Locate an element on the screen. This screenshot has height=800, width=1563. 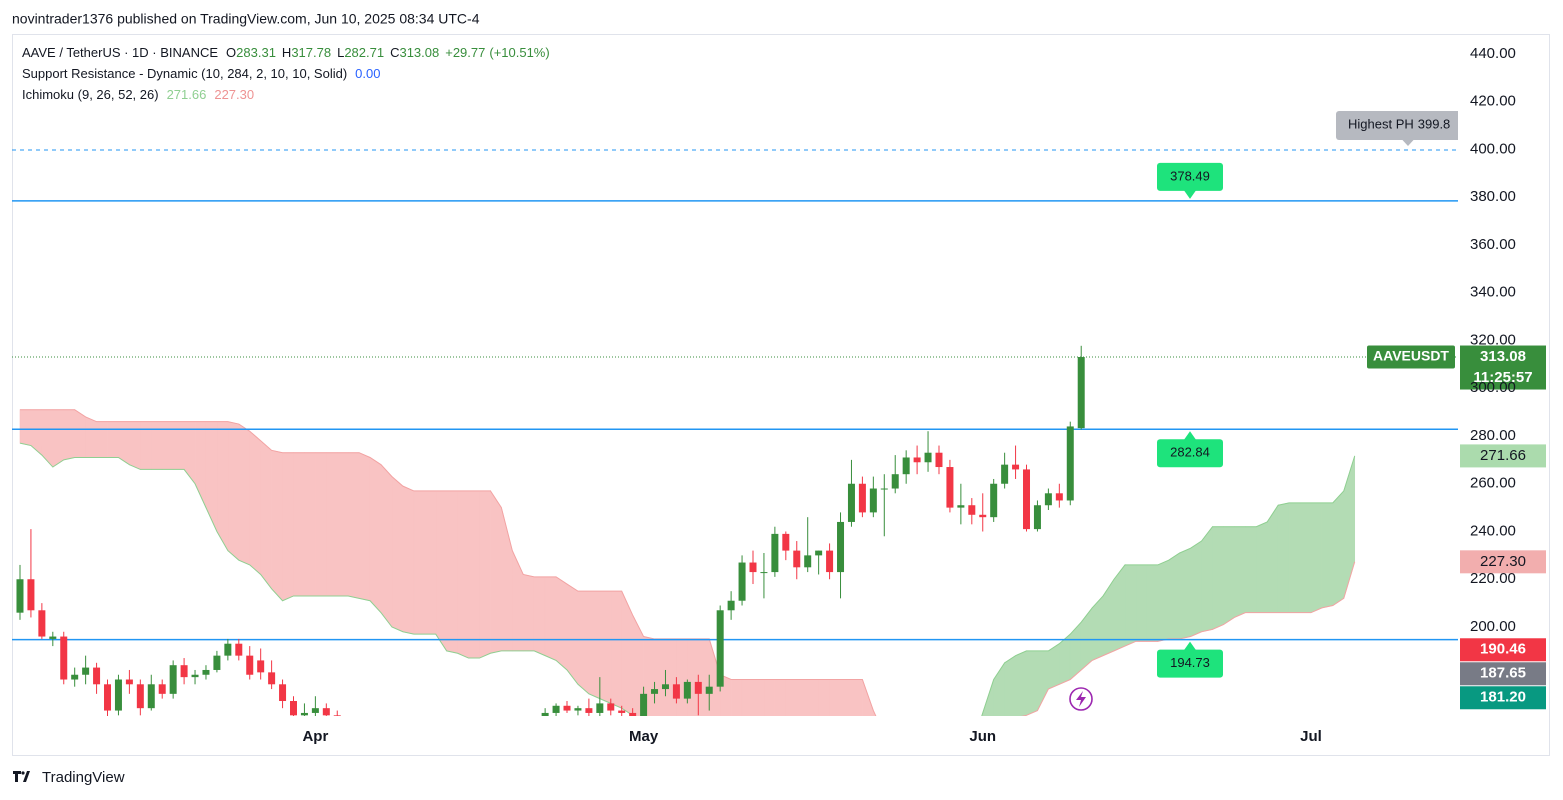
legend-ohlc-key: C is located at coordinates (394, 52).